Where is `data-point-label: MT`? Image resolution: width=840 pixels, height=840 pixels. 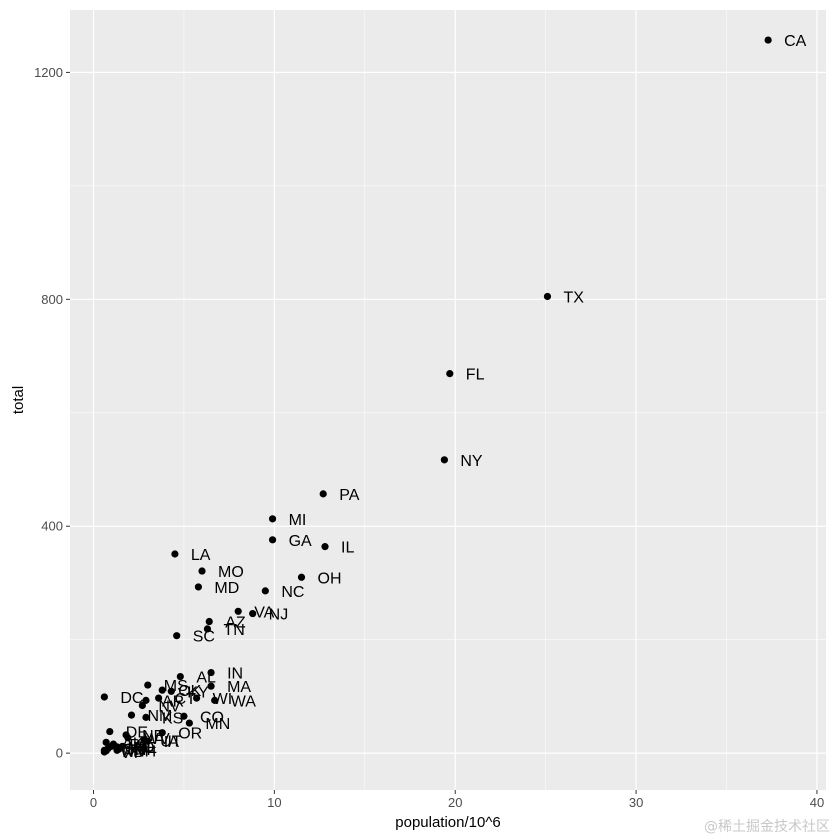 data-point-label: MT is located at coordinates (139, 747).